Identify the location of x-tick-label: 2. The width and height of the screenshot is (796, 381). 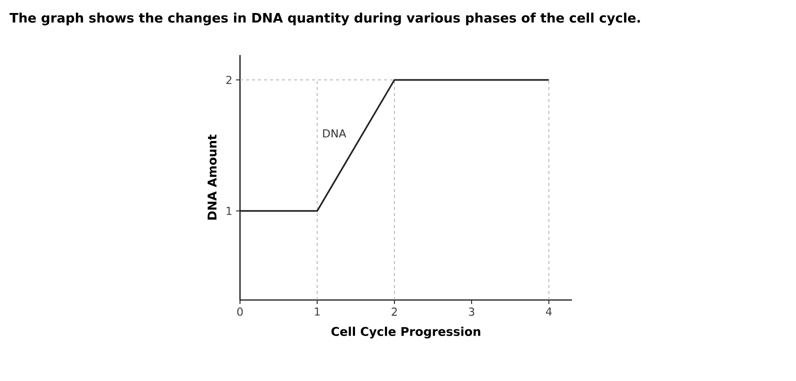
(394, 312).